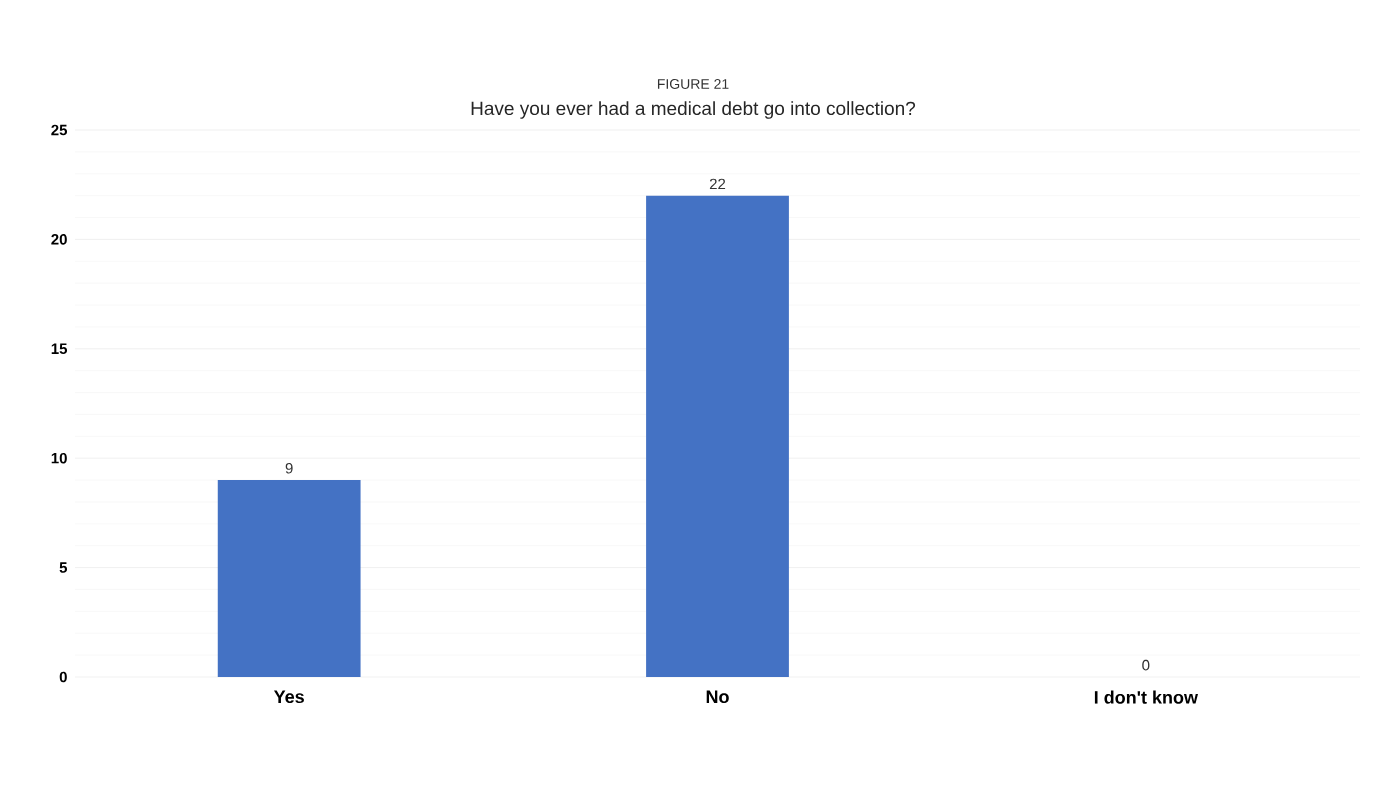  What do you see at coordinates (59, 130) in the screenshot?
I see `y-tick-label: 25` at bounding box center [59, 130].